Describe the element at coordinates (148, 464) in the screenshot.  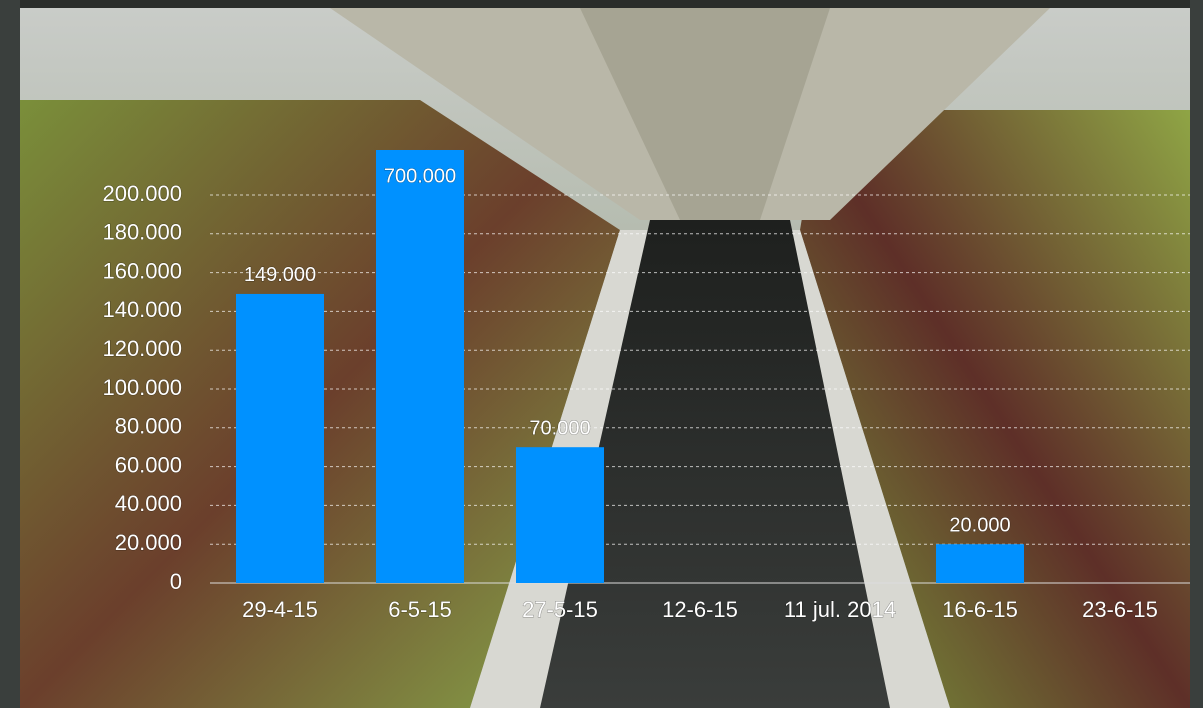
I see `y-tick-label: 60.000` at that location.